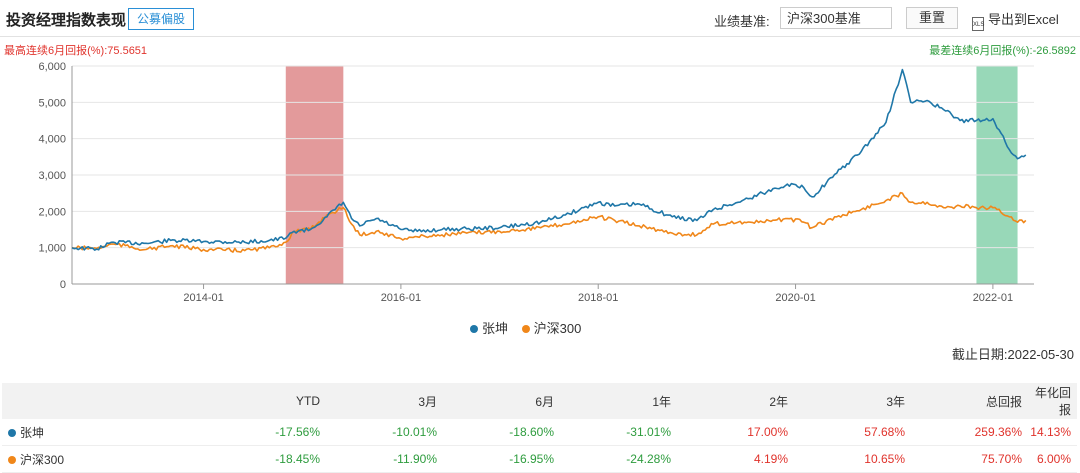 This screenshot has height=473, width=1080. Describe the element at coordinates (969, 401) in the screenshot. I see `table-header-total: 总回报` at that location.